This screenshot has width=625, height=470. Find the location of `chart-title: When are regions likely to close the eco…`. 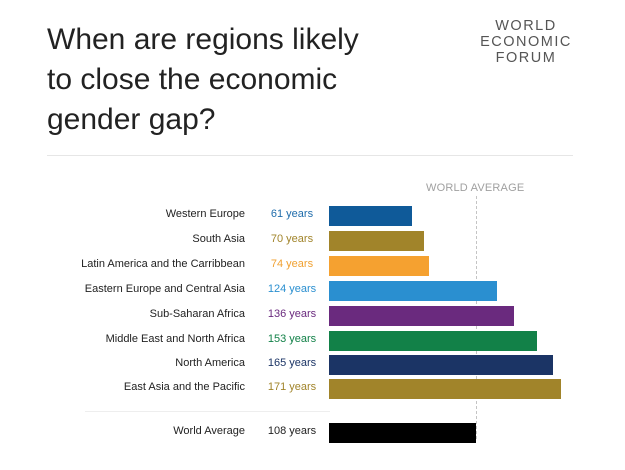

chart-title: When are regions likely to close the eco… is located at coordinates (203, 79).